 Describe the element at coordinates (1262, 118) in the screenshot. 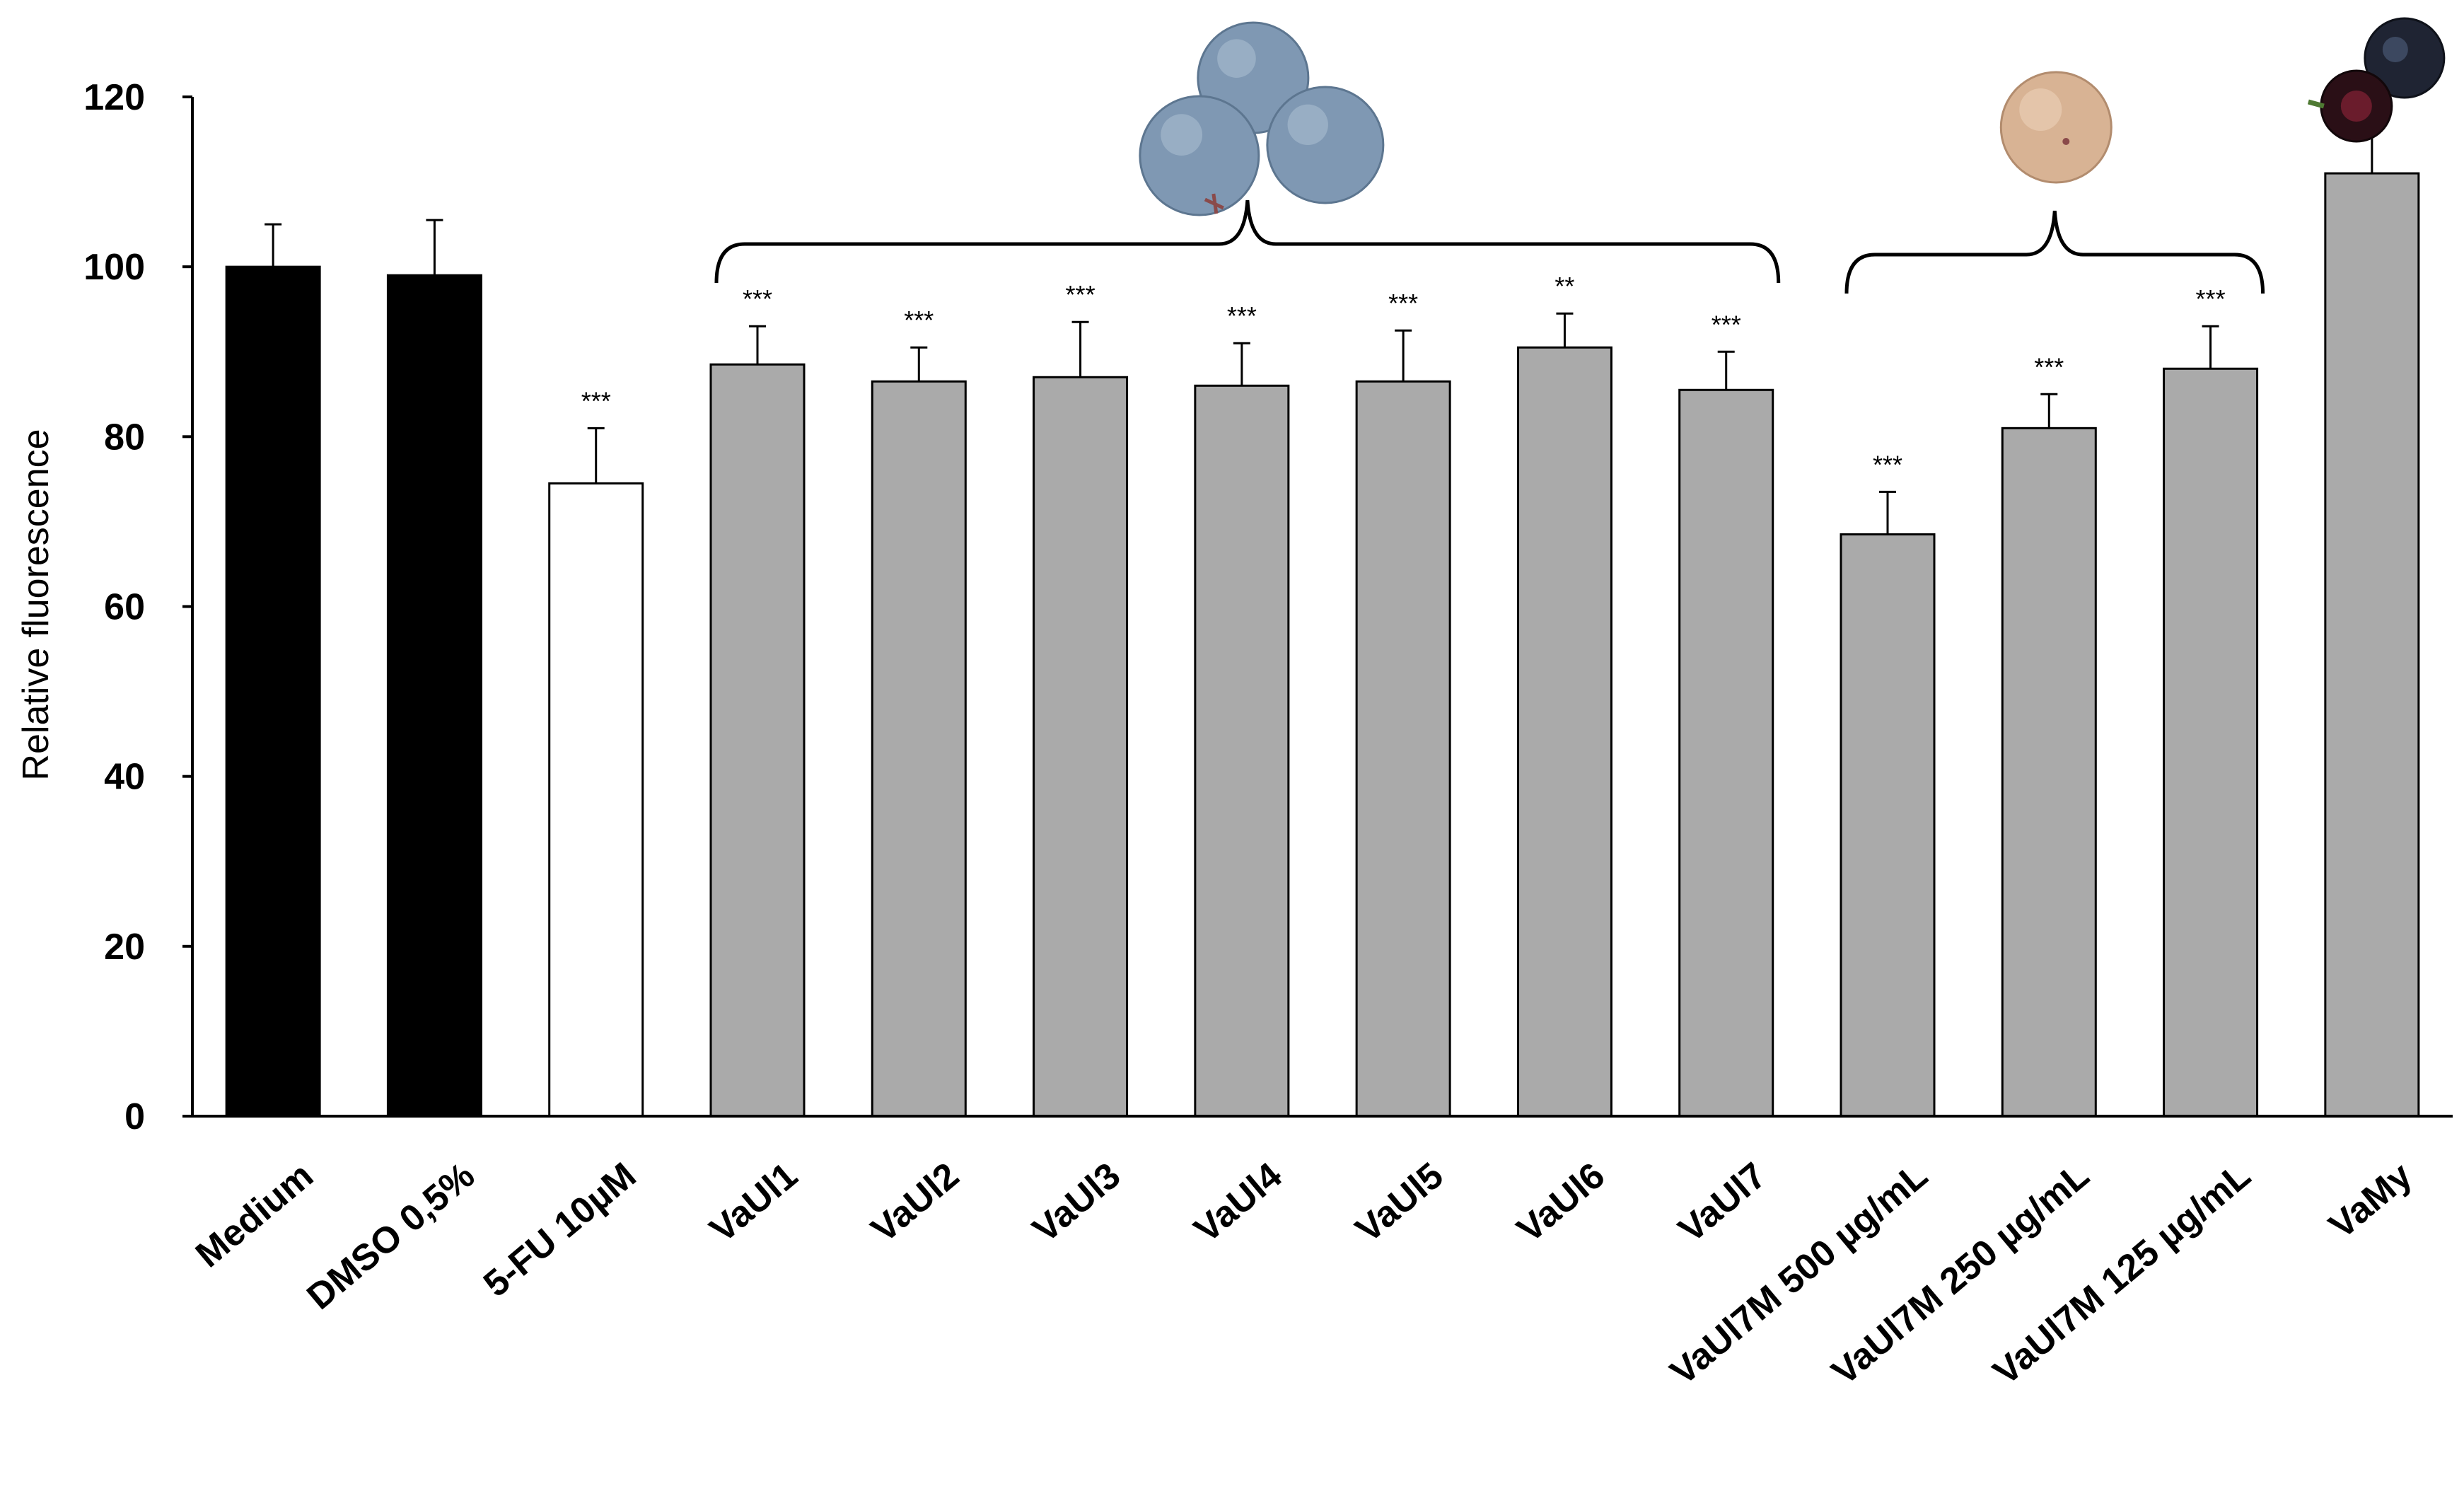

I see `blueberry-cluster-icon` at that location.